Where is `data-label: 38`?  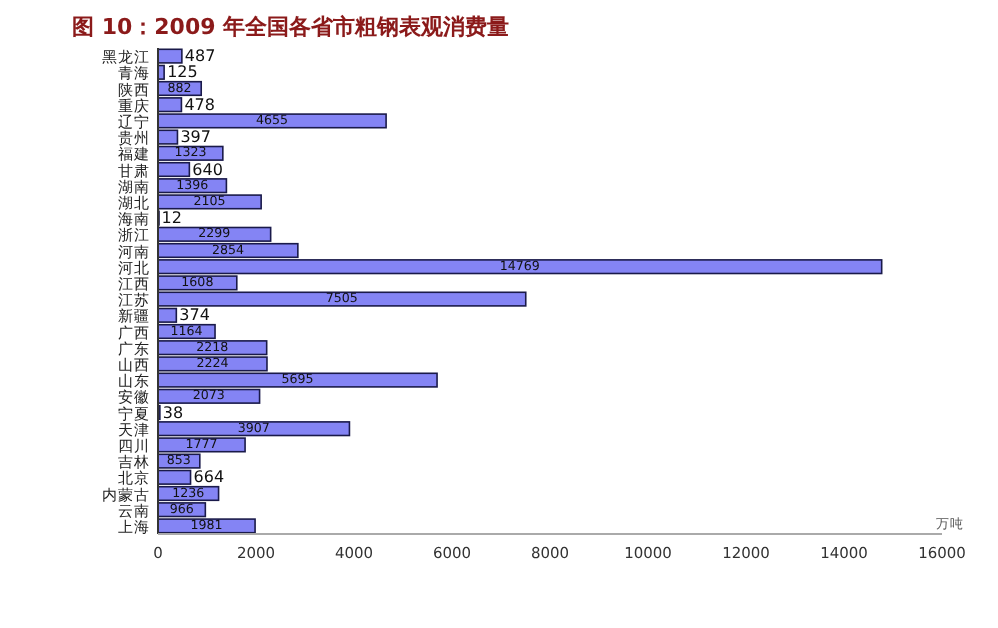
data-label: 38 is located at coordinates (173, 412).